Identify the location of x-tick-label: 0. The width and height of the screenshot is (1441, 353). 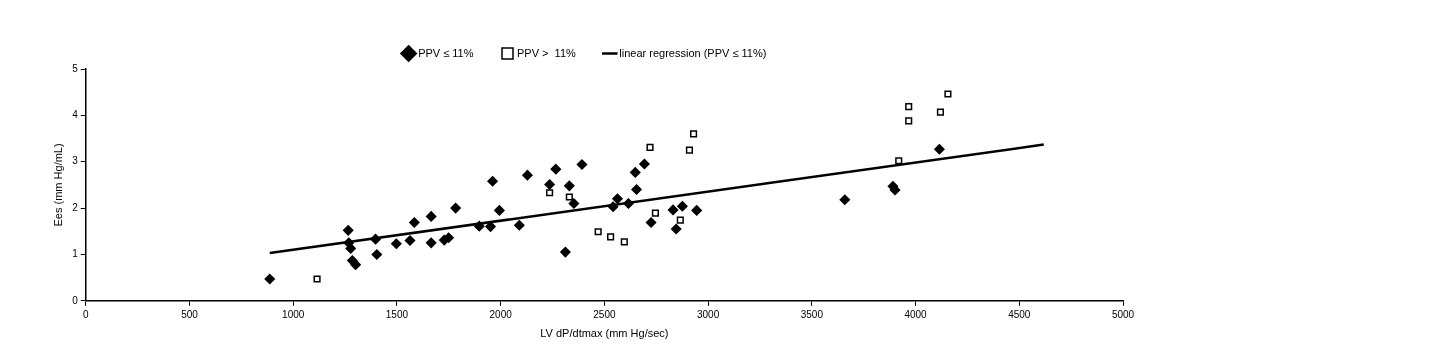
(85, 314).